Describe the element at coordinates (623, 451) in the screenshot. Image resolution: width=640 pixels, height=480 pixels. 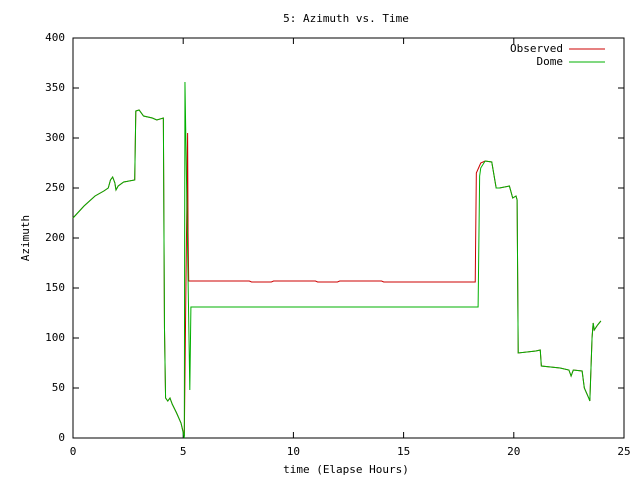
I see `x-tick-label: 25` at that location.